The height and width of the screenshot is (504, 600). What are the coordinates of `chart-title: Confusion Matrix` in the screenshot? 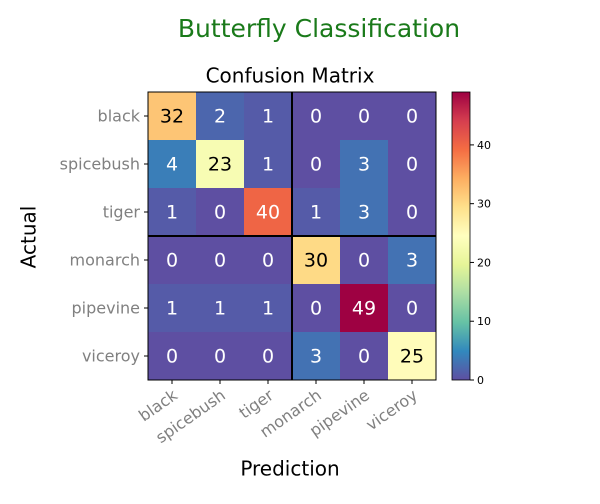 It's located at (290, 76).